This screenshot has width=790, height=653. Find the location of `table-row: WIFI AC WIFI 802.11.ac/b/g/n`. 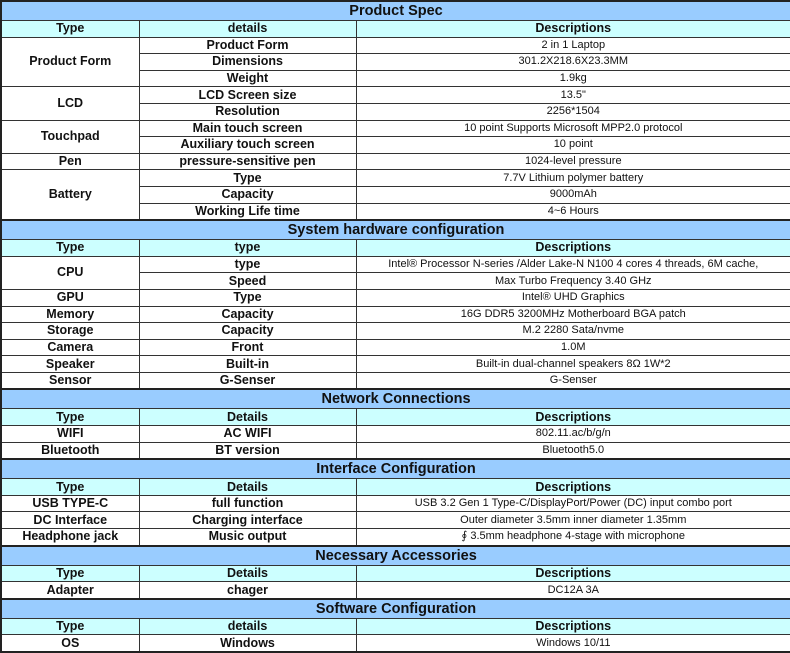

table-row: WIFI AC WIFI 802.11.ac/b/g/n is located at coordinates (395, 434).